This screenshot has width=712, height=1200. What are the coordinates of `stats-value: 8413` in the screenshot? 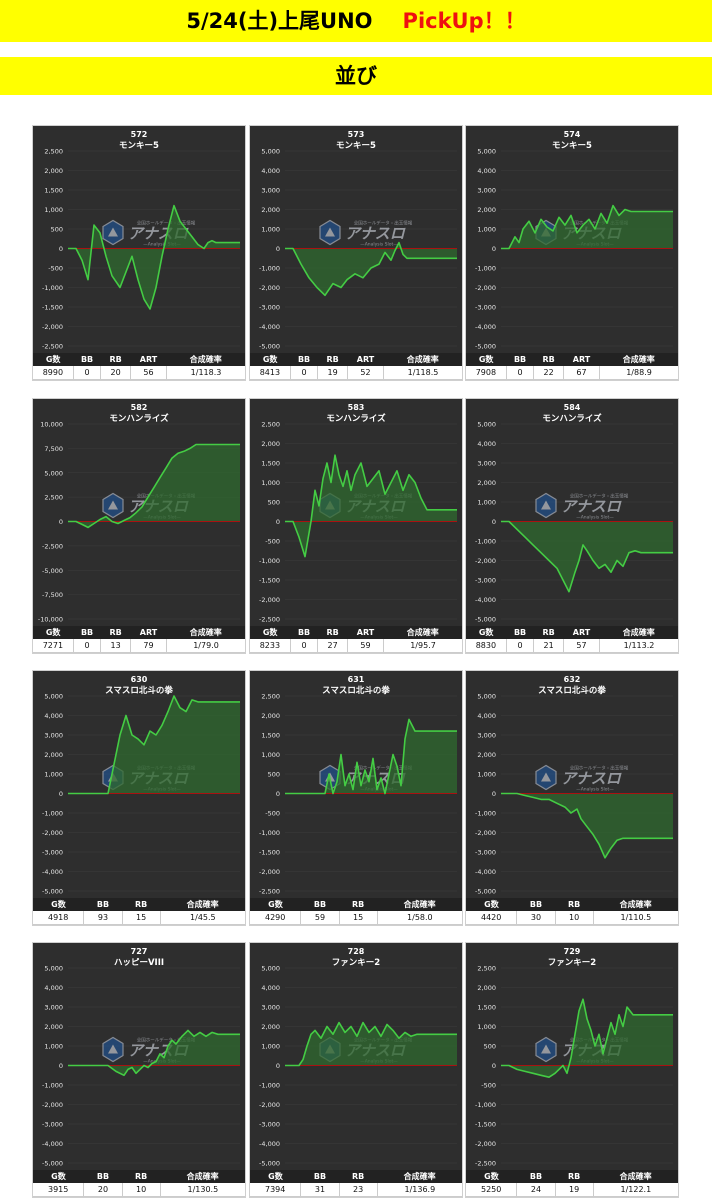 It's located at (270, 373).